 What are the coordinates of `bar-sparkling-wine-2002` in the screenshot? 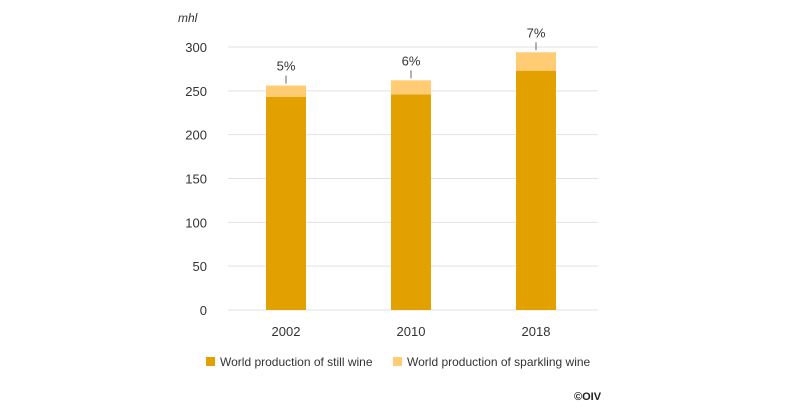 It's located at (286, 91).